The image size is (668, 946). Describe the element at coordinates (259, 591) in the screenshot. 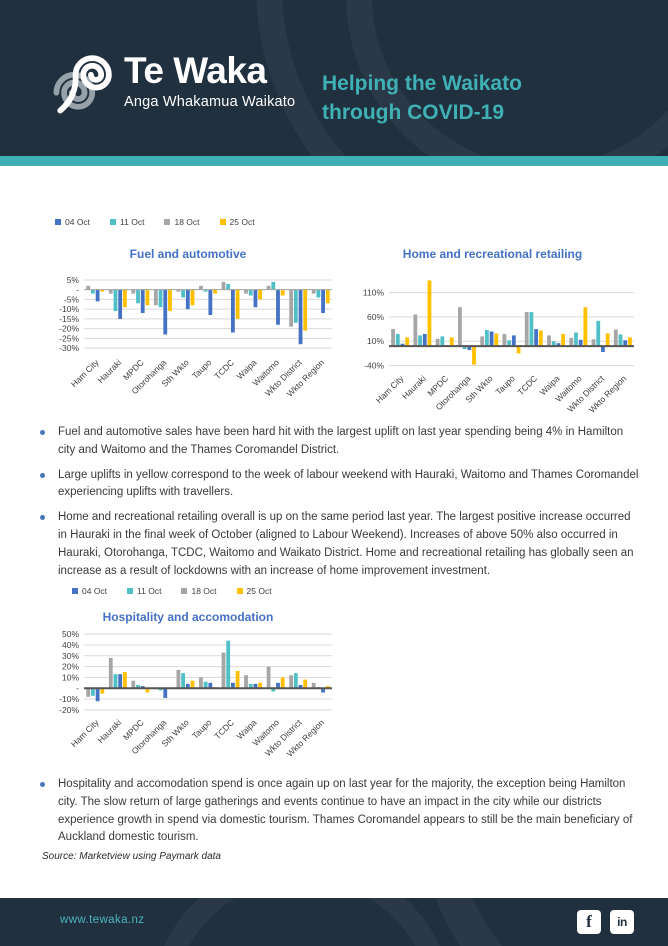

I see `legend-label: 25 Oct` at that location.